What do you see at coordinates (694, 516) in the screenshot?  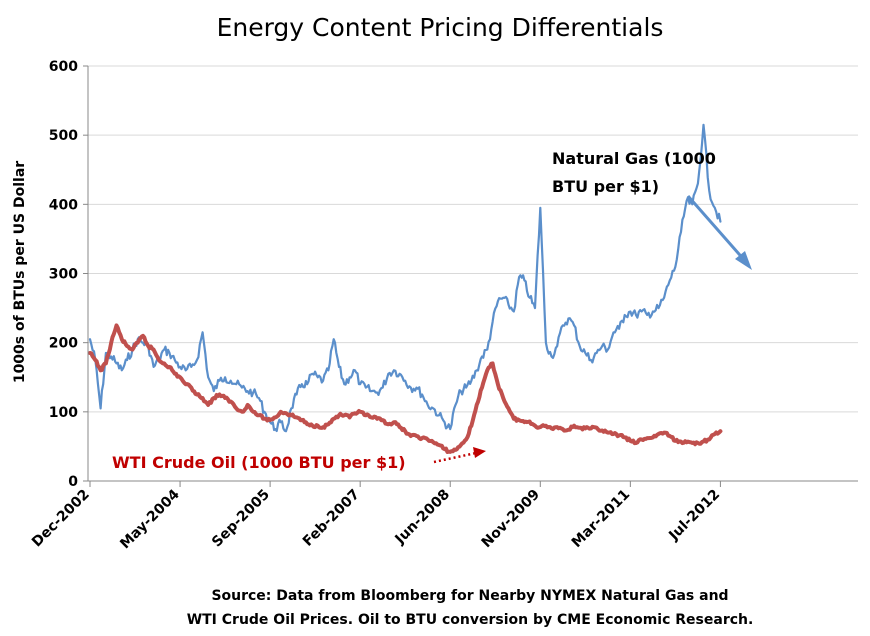 I see `x-tick-label: Jul-2012` at bounding box center [694, 516].